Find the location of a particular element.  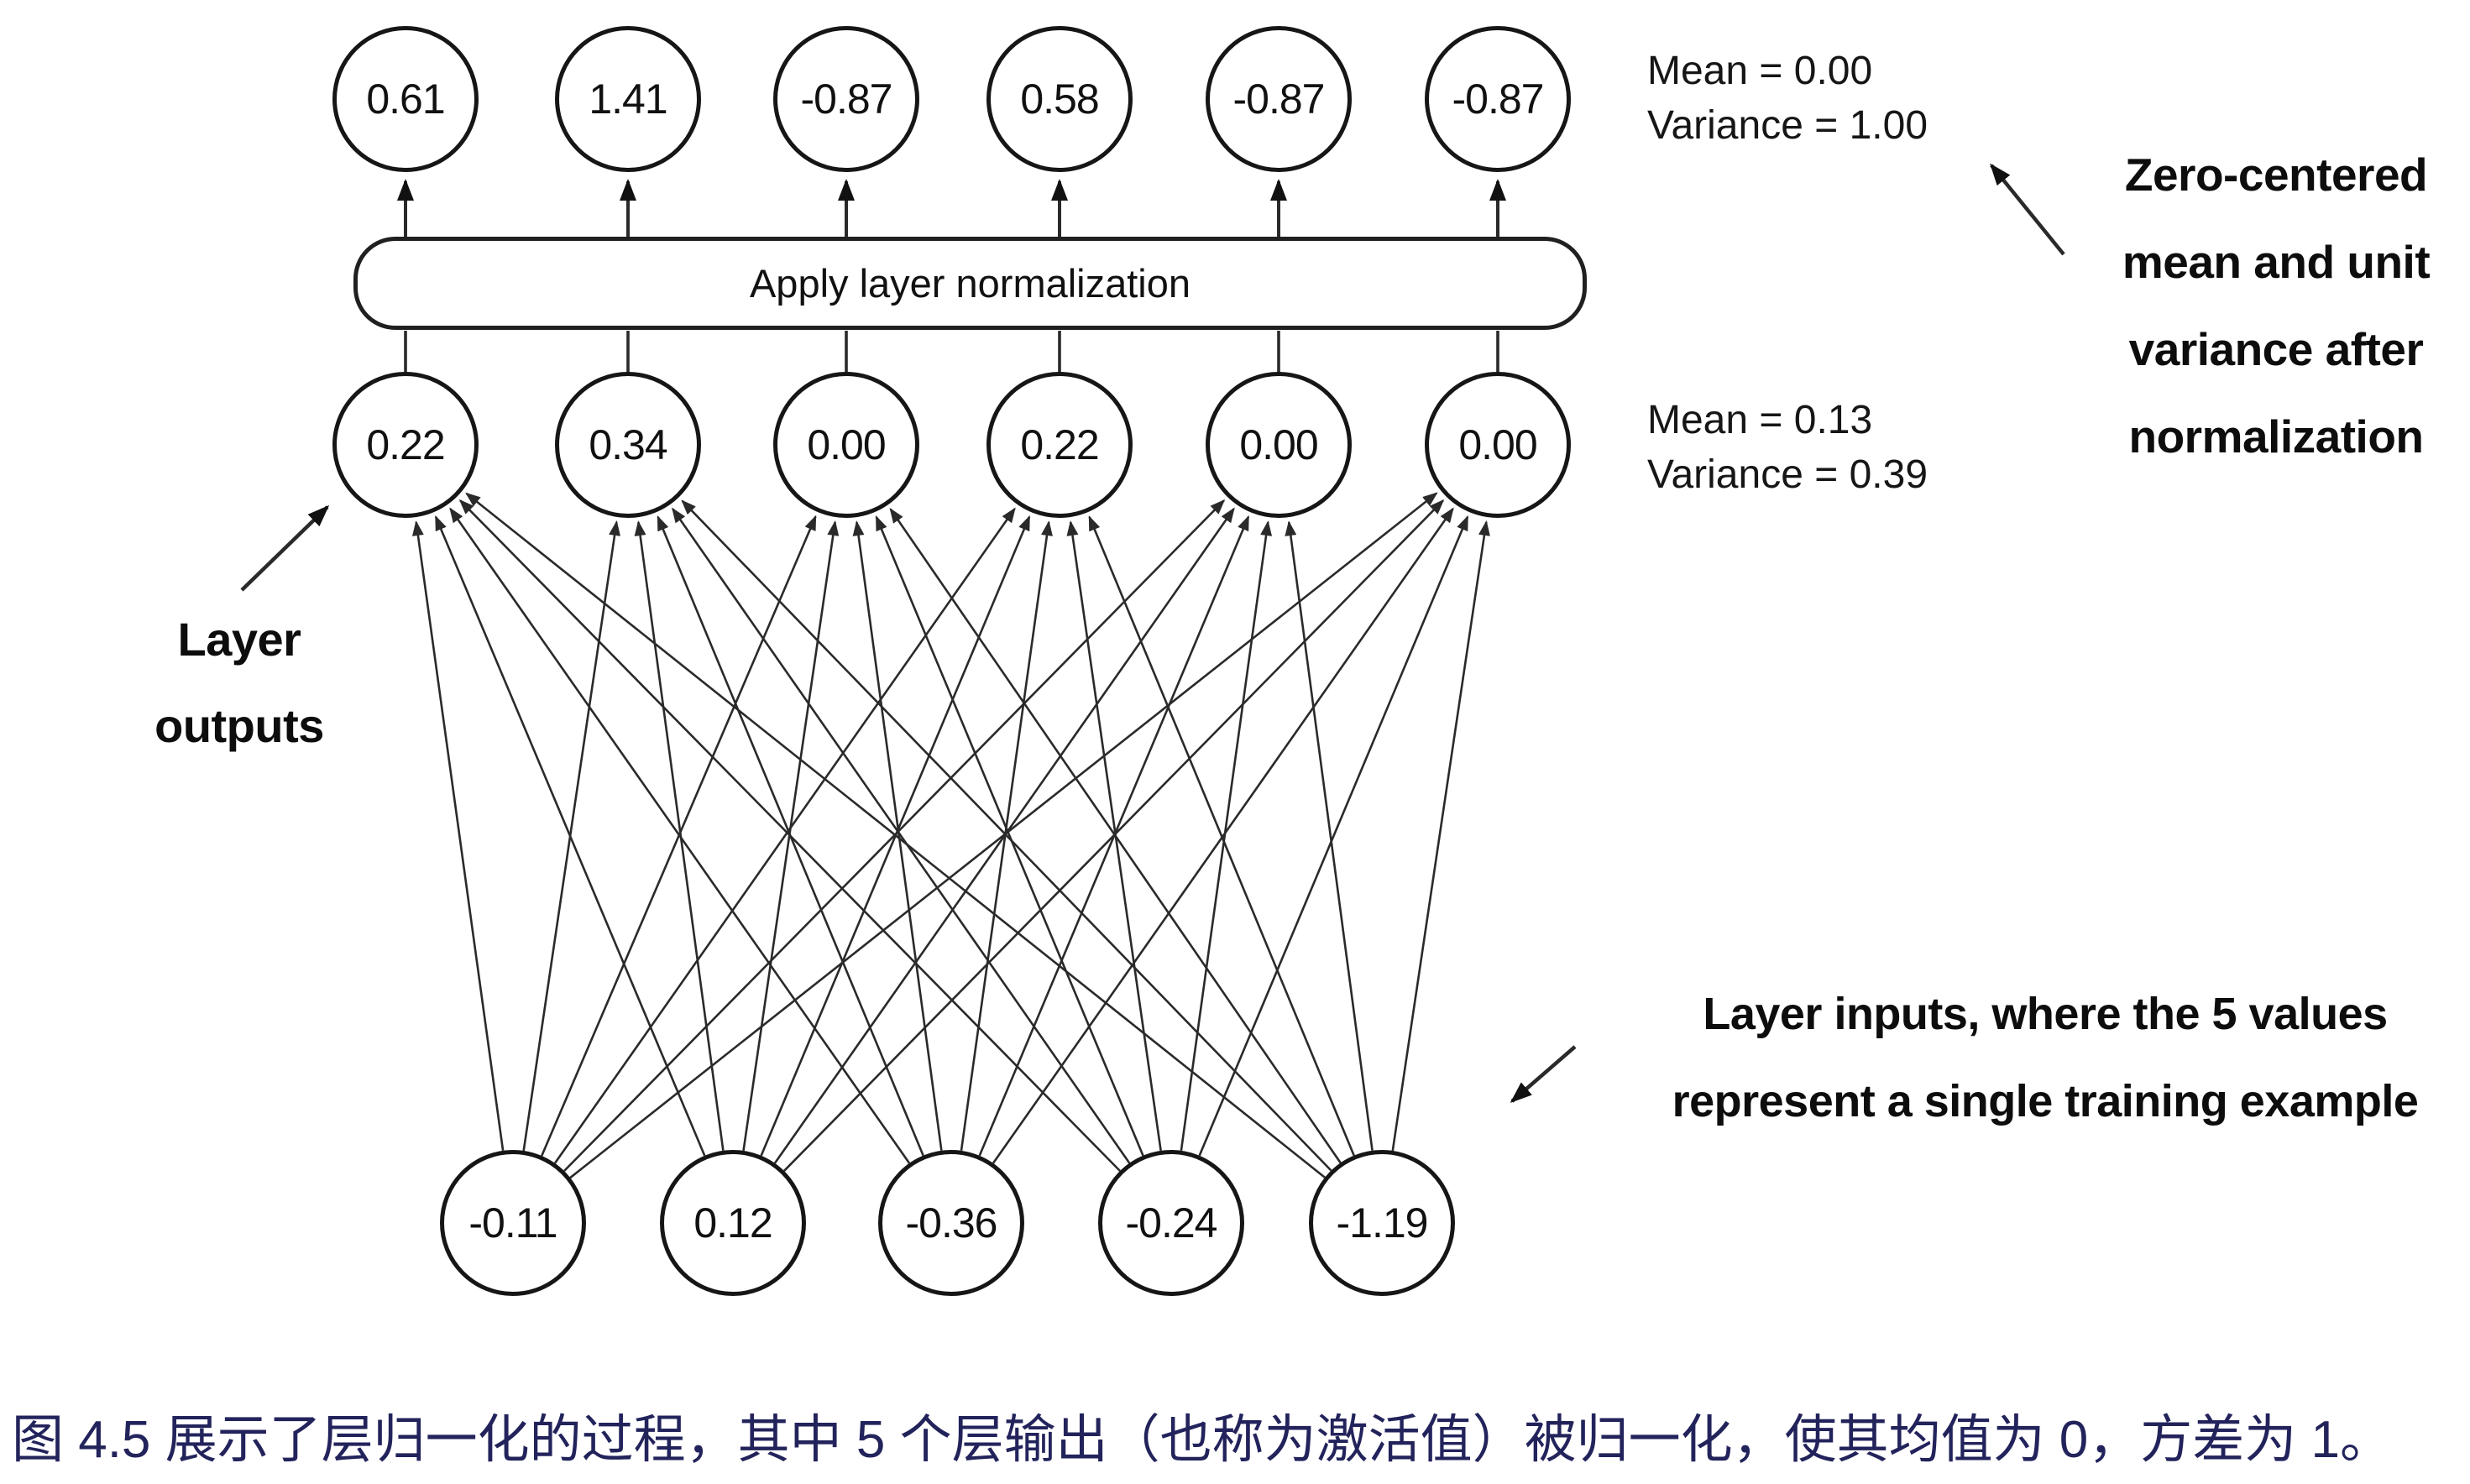

node-output-3: 0.00 is located at coordinates (846, 445).